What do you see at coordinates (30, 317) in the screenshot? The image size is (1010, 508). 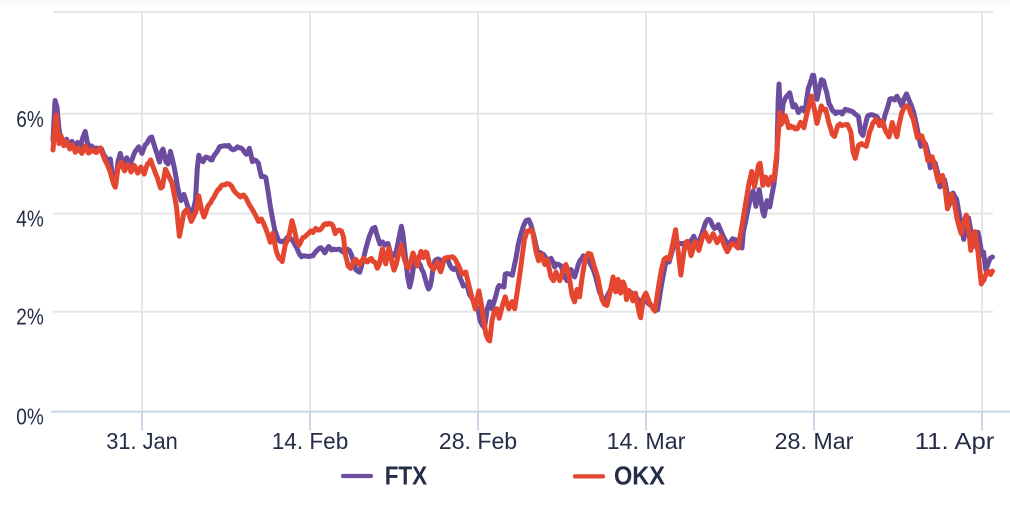 I see `svg-text: 2%` at bounding box center [30, 317].